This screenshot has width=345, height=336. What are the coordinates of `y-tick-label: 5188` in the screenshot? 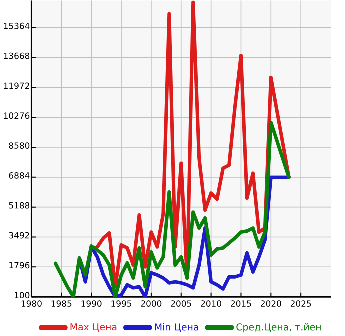 It's located at (19, 205).